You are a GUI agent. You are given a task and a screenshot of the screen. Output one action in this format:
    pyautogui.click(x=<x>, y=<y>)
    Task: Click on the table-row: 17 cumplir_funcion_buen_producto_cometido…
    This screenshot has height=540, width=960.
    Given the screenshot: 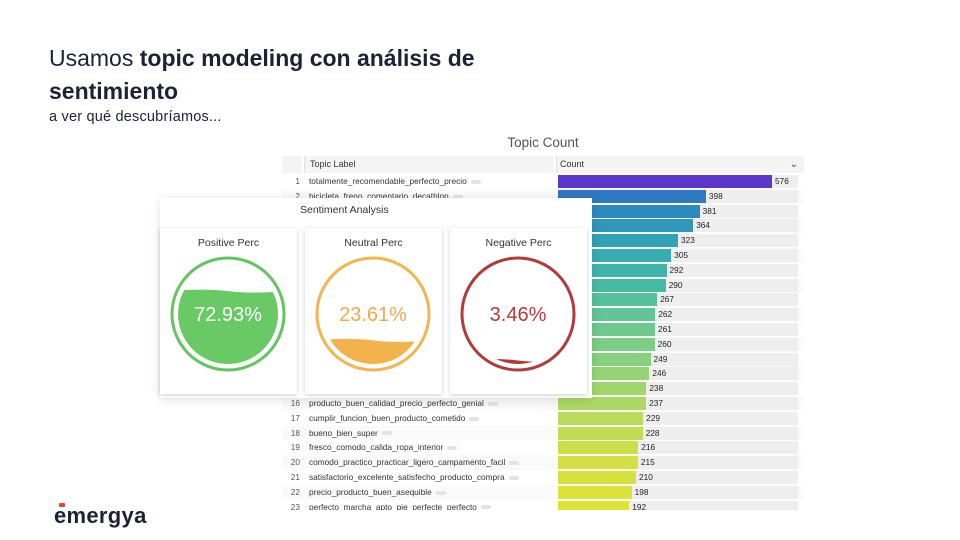 What is the action you would take?
    pyautogui.click(x=543, y=418)
    